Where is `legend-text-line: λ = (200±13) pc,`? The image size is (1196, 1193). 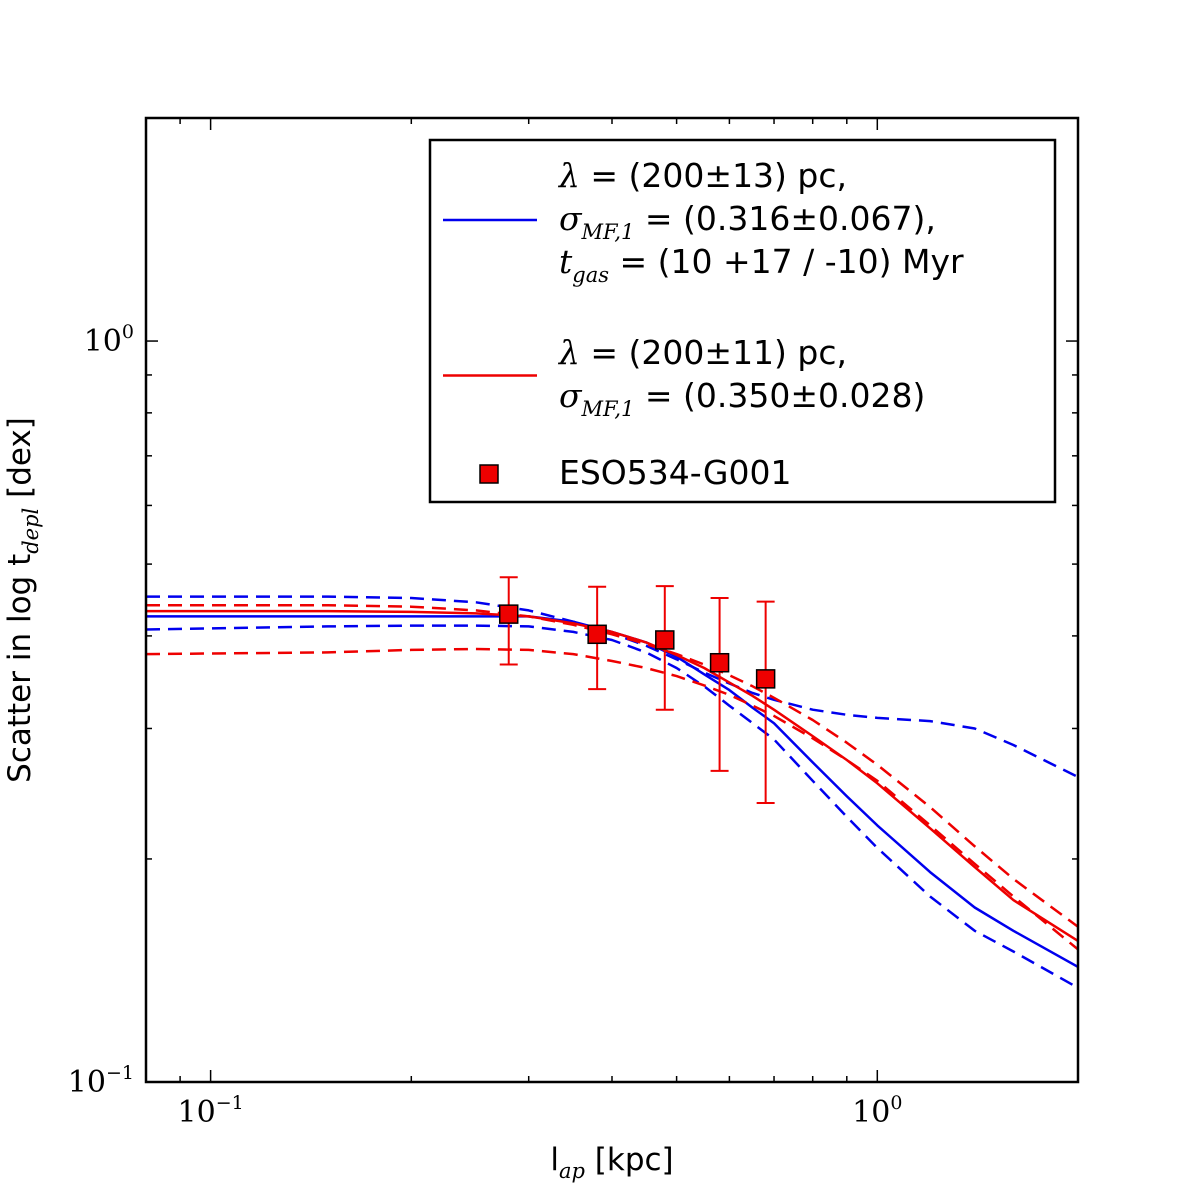 legend-text-line: λ = (200±13) pc, is located at coordinates (702, 175).